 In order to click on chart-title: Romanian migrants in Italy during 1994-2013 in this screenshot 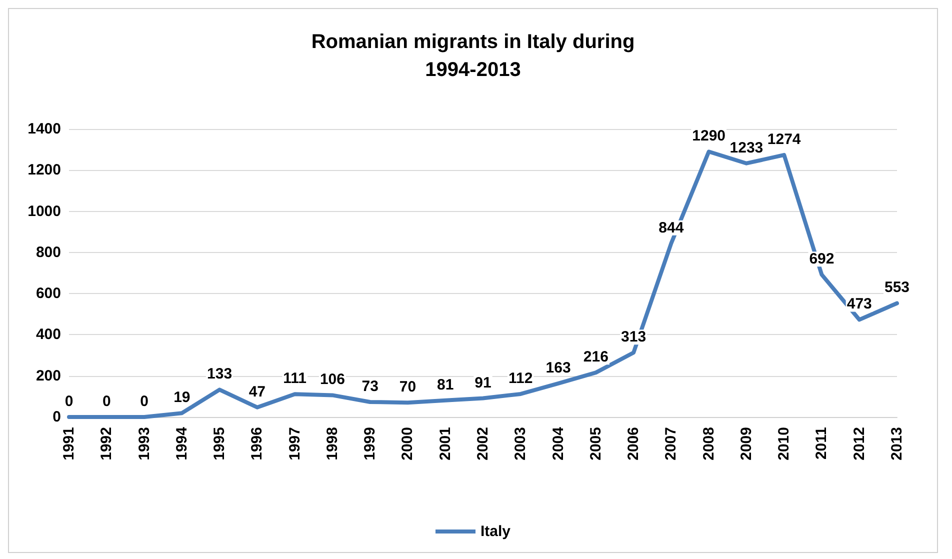, I will do `click(473, 56)`.